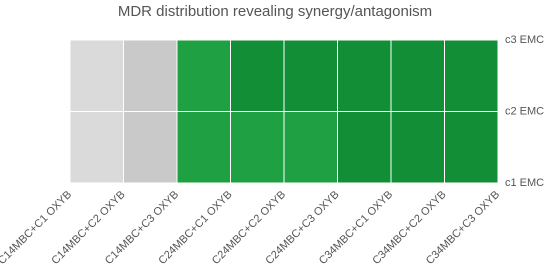 The height and width of the screenshot is (274, 550). What do you see at coordinates (524, 111) in the screenshot?
I see `y-tick-label: c2 EMC` at bounding box center [524, 111].